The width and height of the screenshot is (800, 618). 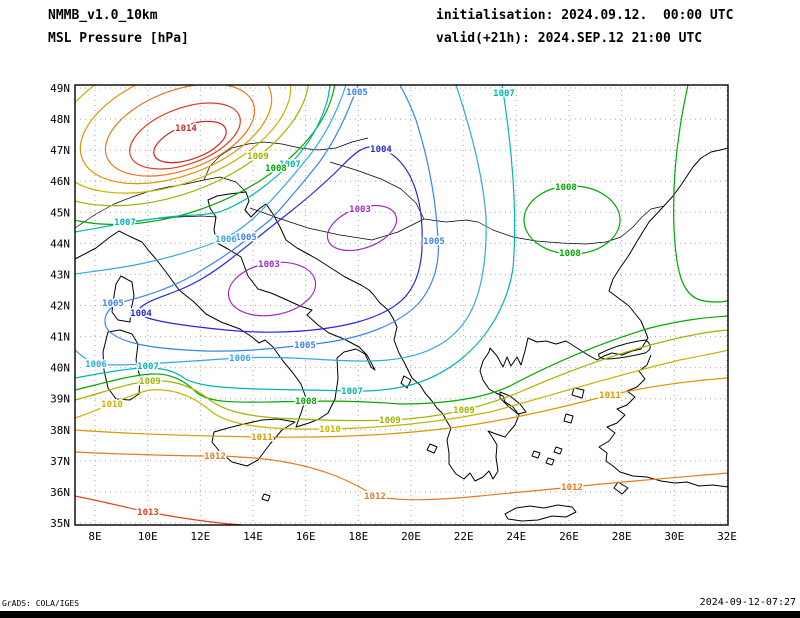 What do you see at coordinates (624, 349) in the screenshot?
I see `coastline-marmara` at bounding box center [624, 349].